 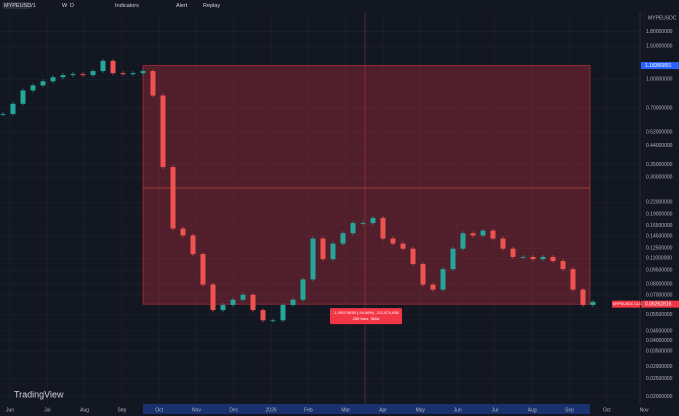 I want to click on measure-info-bg, so click(x=366, y=316).